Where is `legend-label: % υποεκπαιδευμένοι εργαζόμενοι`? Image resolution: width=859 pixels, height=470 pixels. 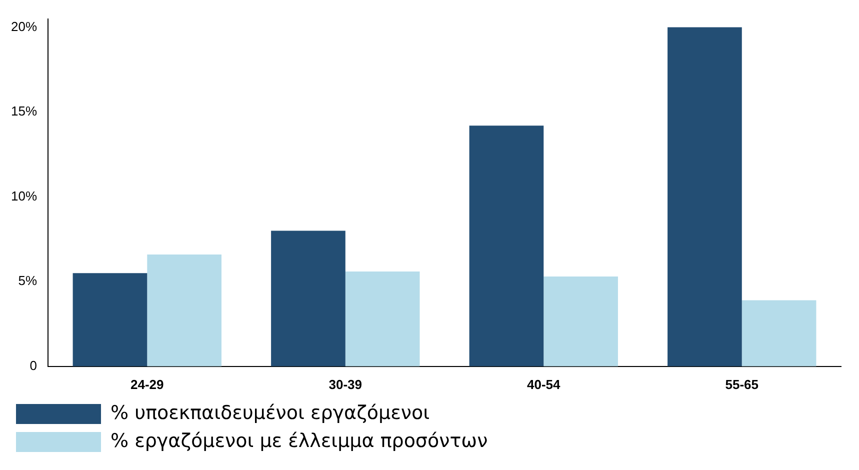 legend-label: % υποεκπαιδευμένοι εργαζόμενοι is located at coordinates (270, 413).